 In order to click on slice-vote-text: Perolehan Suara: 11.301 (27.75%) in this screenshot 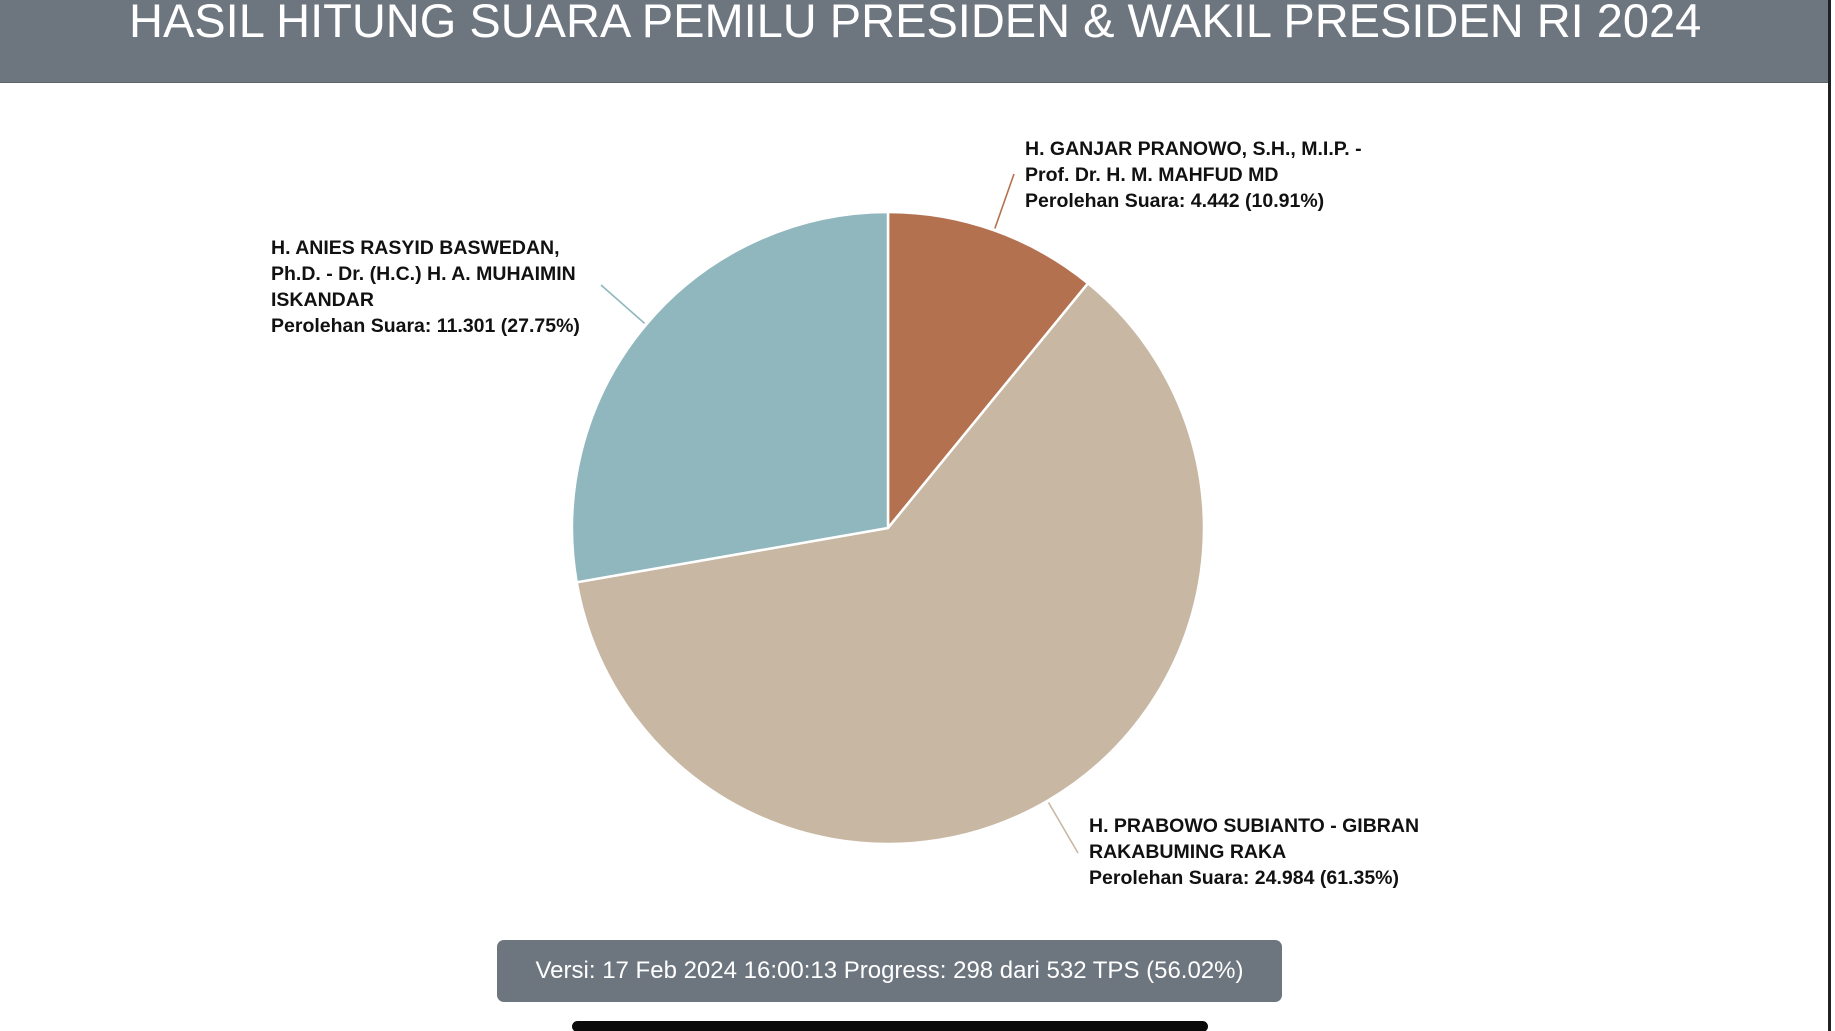, I will do `click(425, 326)`.